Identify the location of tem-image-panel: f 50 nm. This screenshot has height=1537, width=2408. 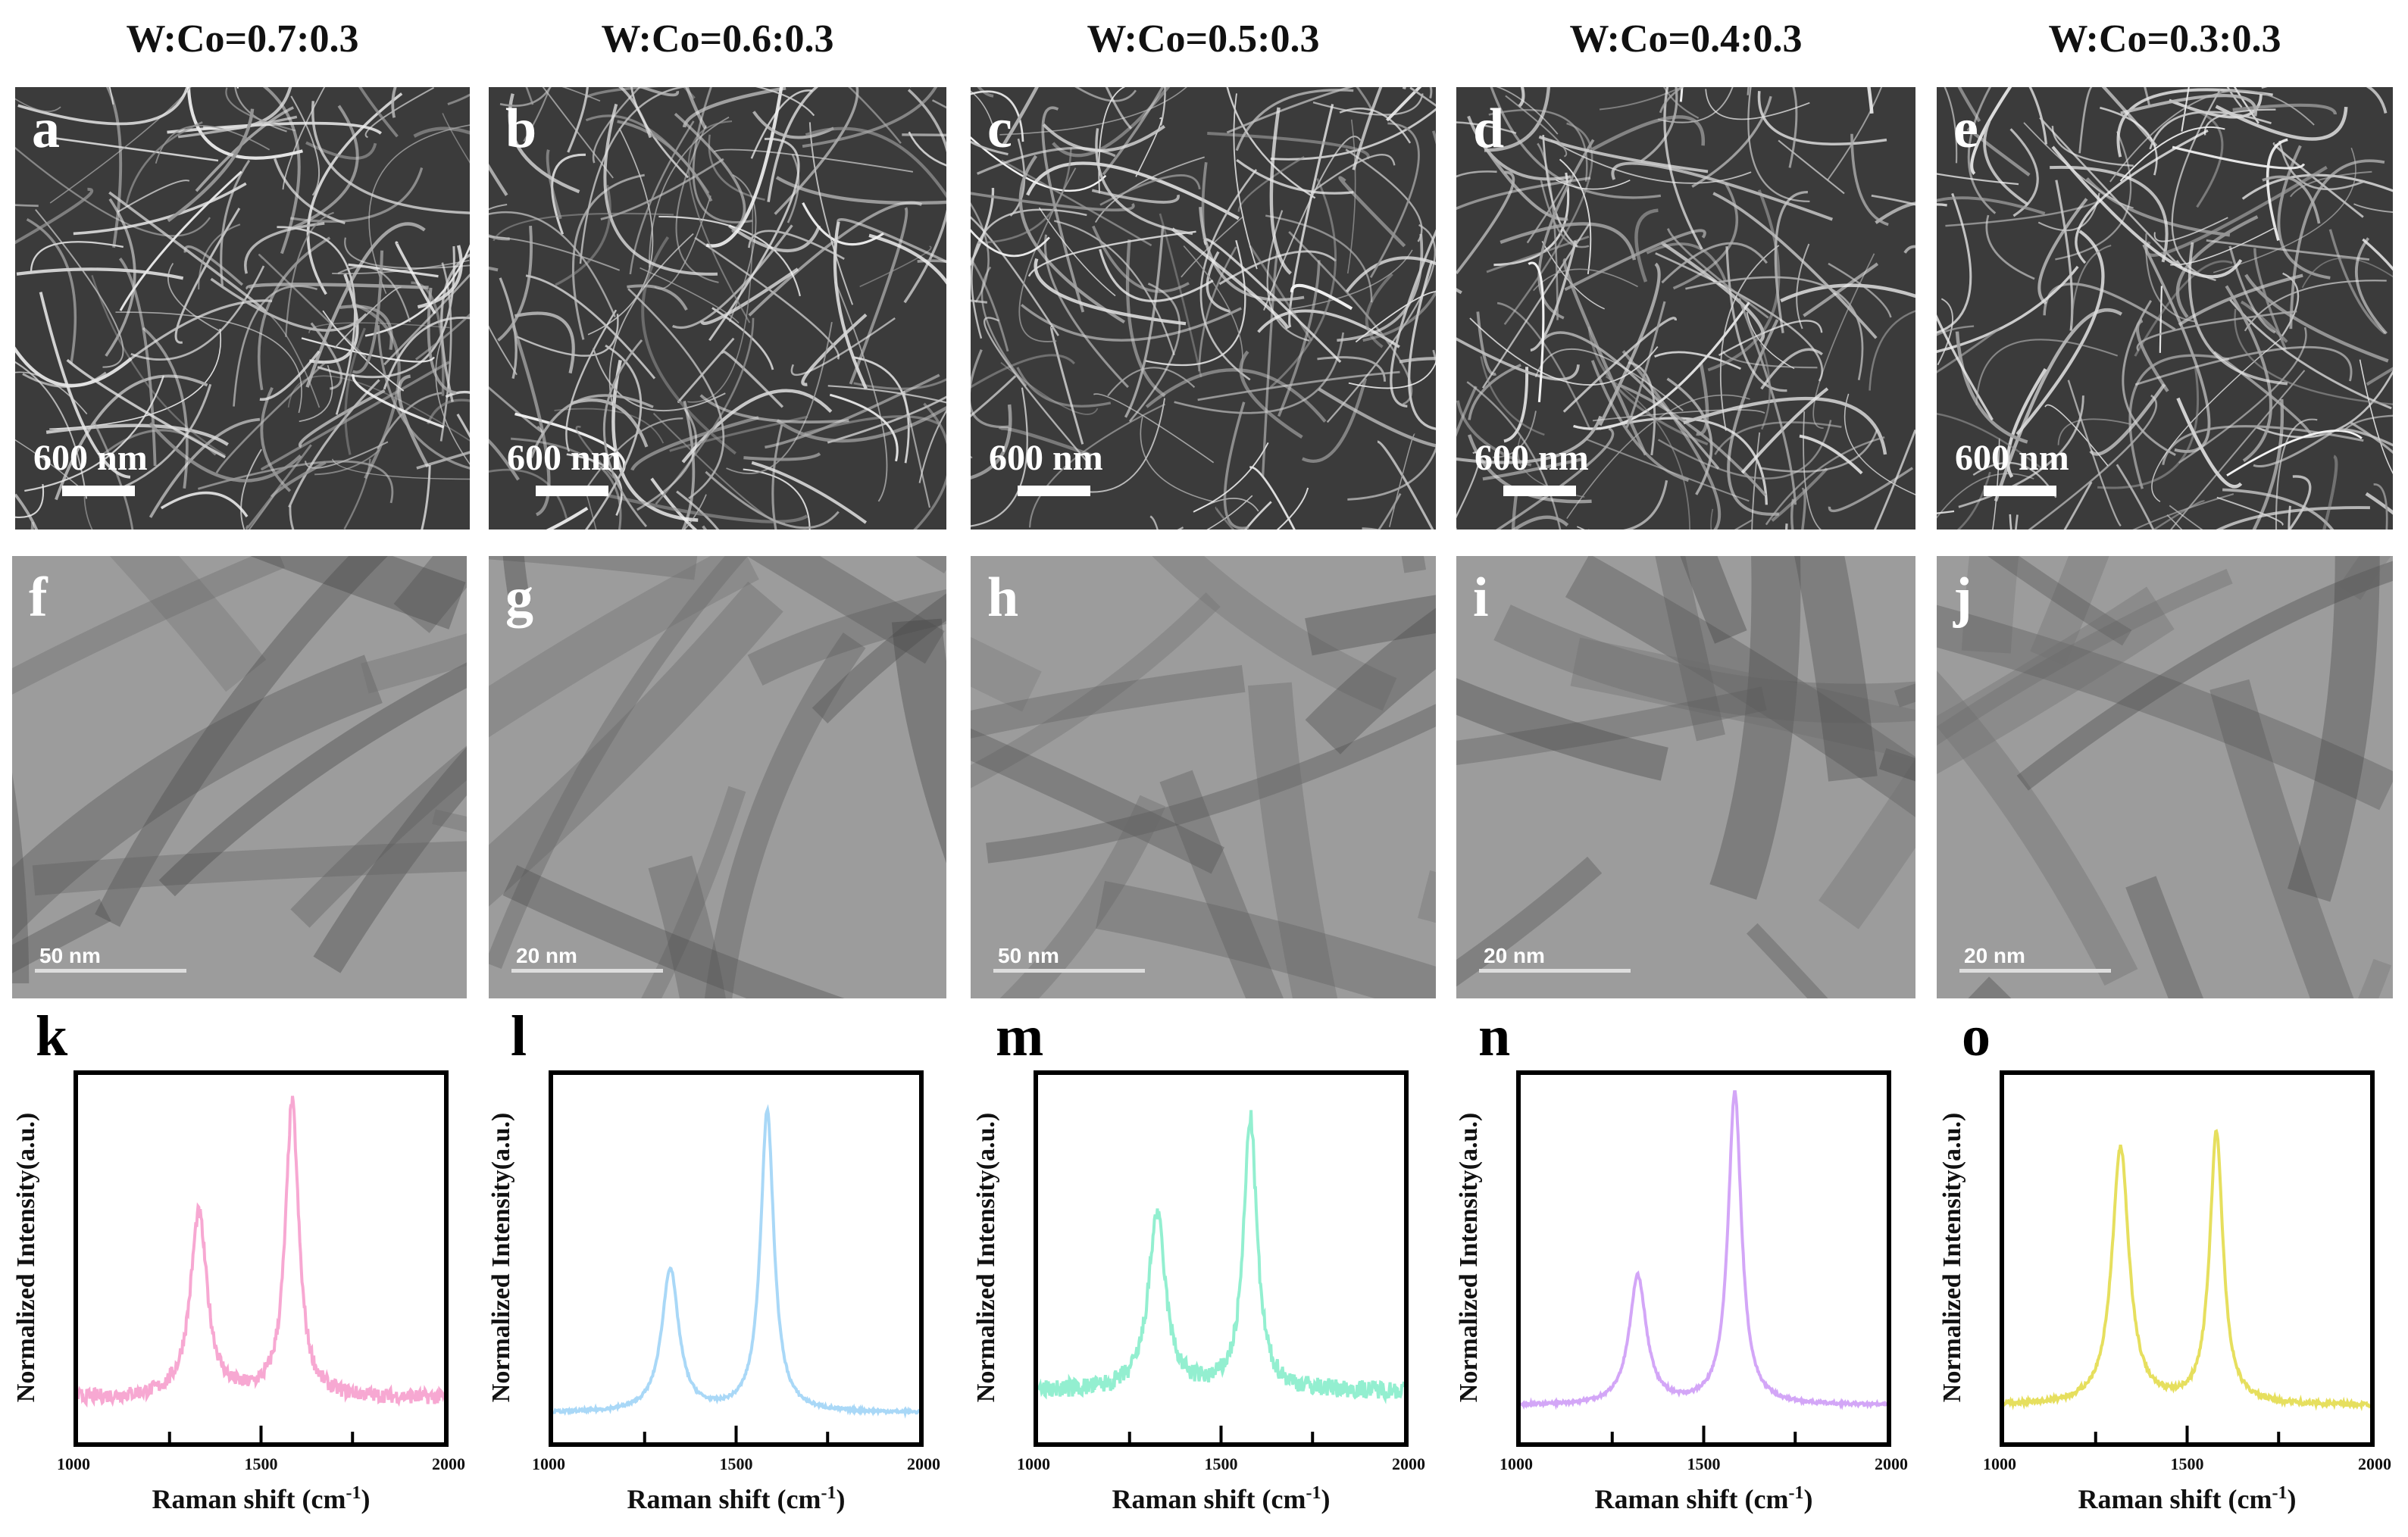
(239, 777).